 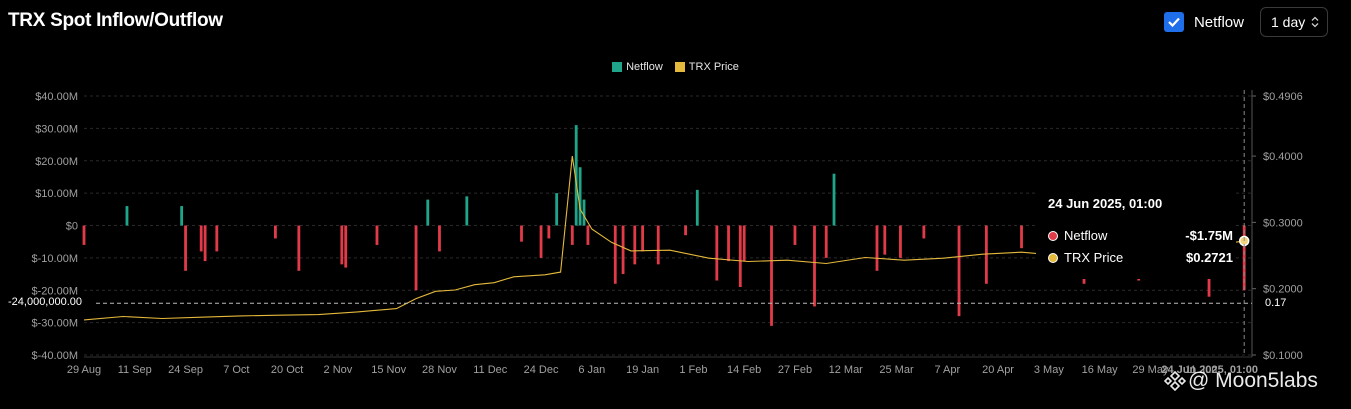 What do you see at coordinates (541, 370) in the screenshot?
I see `x-tick-label: 24 Dec` at bounding box center [541, 370].